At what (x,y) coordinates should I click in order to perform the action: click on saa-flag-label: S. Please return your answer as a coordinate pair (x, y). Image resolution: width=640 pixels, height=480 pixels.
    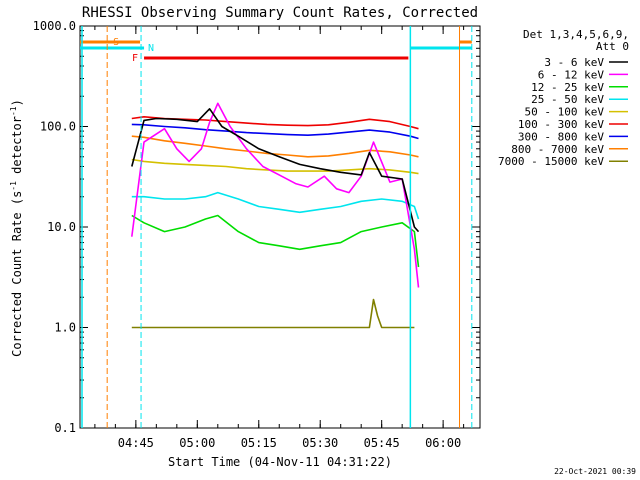
    Looking at the image, I should click on (116, 42).